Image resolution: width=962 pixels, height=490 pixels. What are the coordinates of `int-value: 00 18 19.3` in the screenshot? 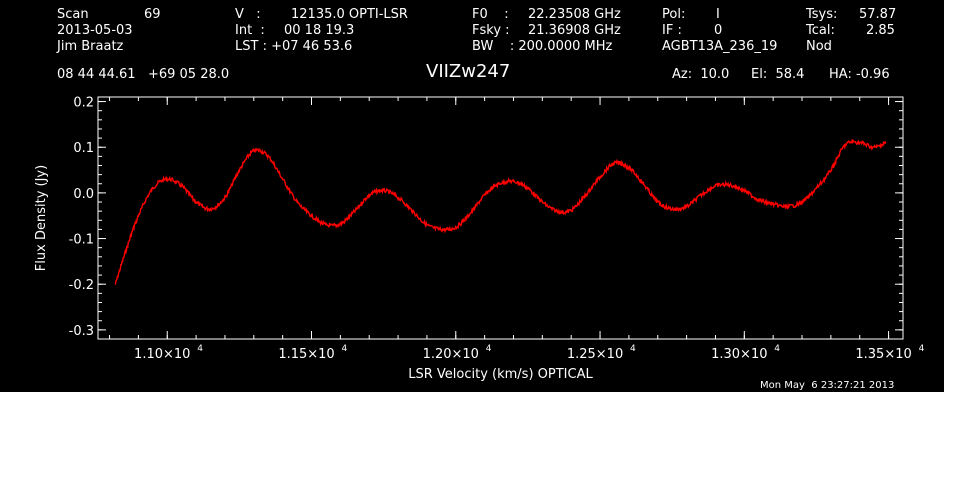 It's located at (319, 30).